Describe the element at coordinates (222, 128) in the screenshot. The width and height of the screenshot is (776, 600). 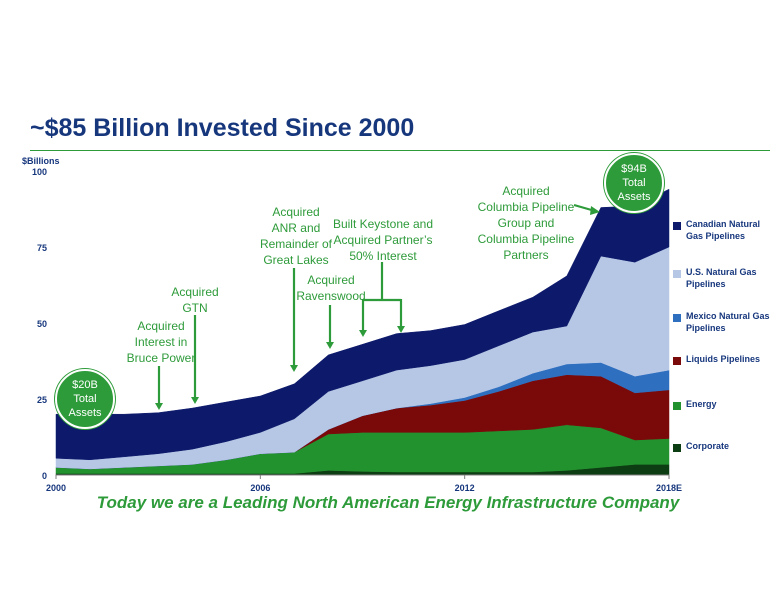
I see `page-title: ~$85 Billion Invested Since 2000` at that location.